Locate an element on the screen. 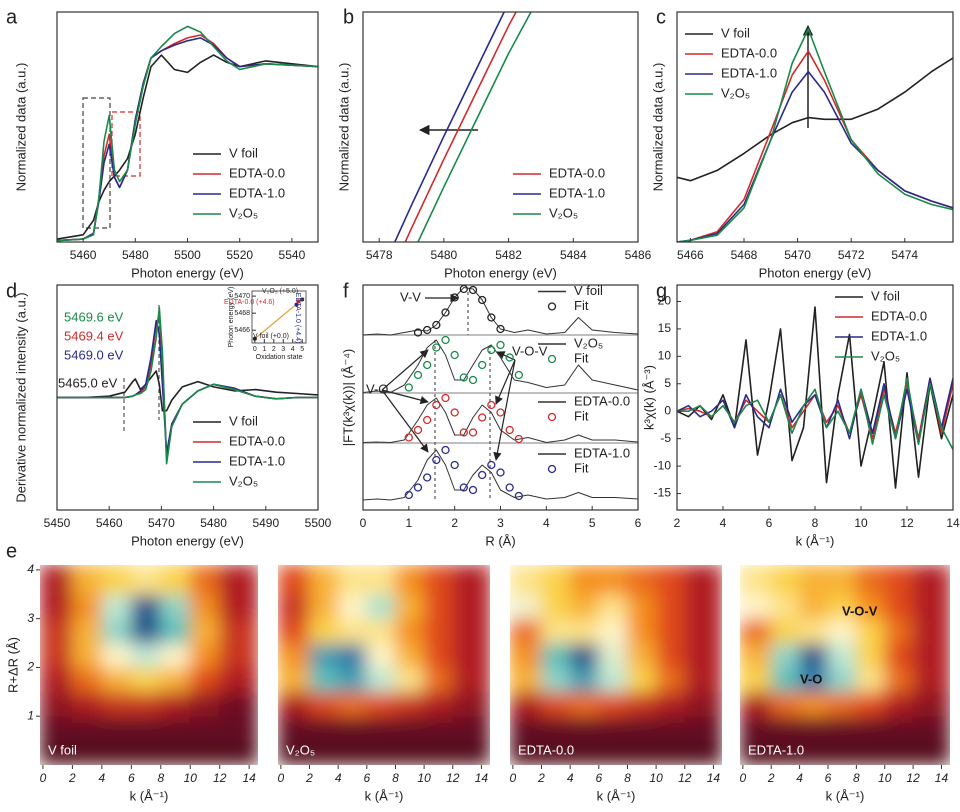  x-tick-label: 0 is located at coordinates (281, 778).